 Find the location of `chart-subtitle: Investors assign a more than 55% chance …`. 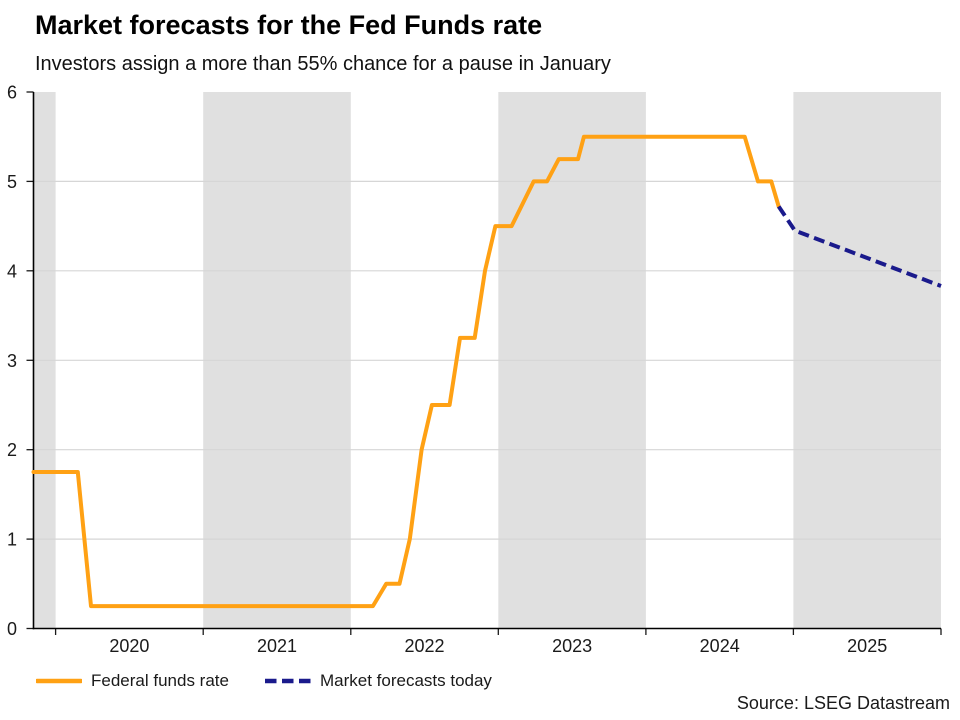

chart-subtitle: Investors assign a more than 55% chance … is located at coordinates (323, 64).